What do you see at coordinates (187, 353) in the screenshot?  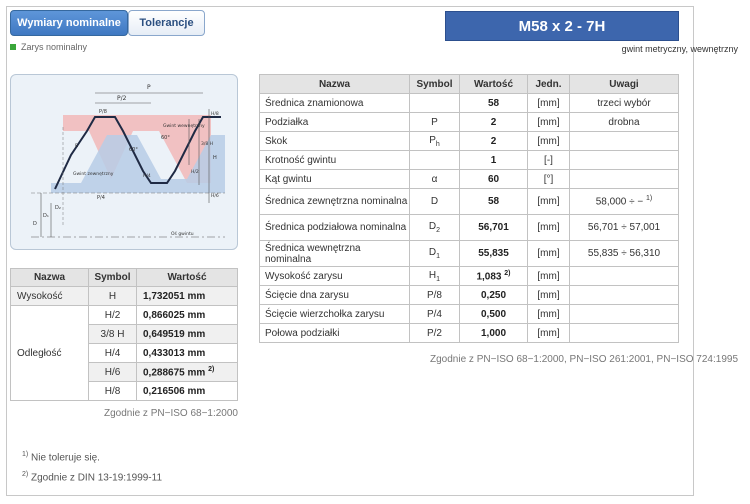 I see `row-value: 0,433013 mm` at bounding box center [187, 353].